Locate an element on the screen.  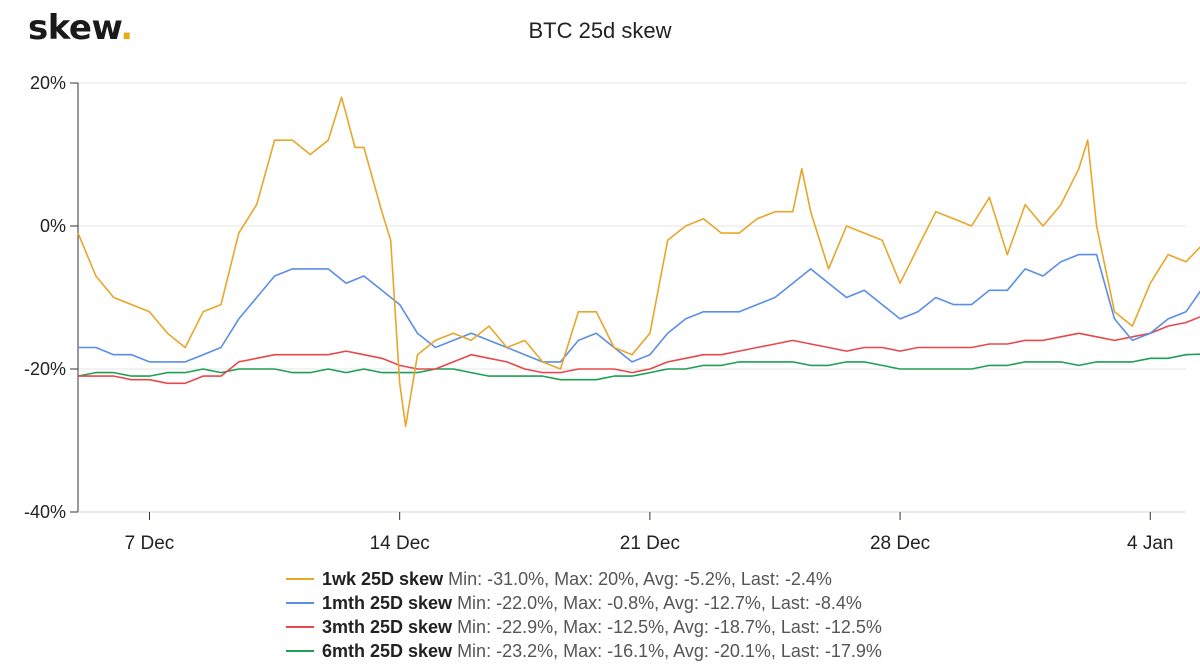
x-tick-label: 4 Jan is located at coordinates (1150, 543).